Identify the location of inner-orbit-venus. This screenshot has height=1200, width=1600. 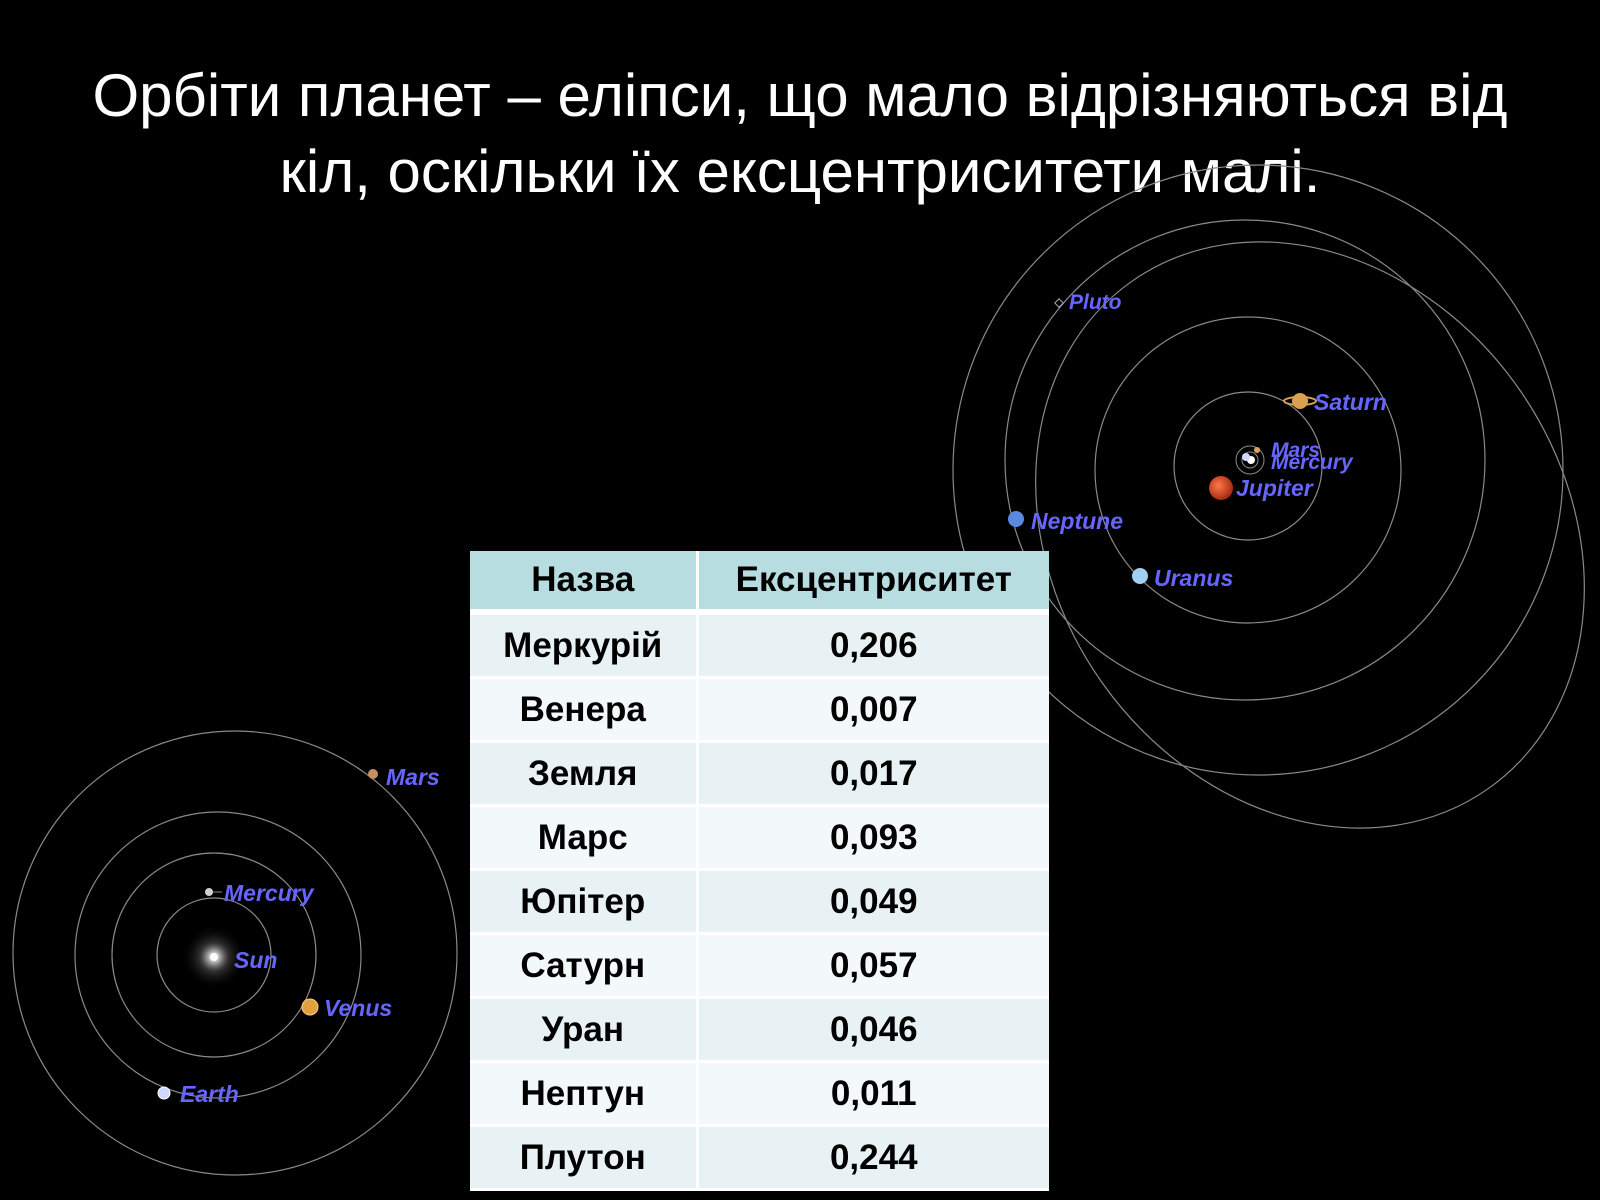
(214, 955).